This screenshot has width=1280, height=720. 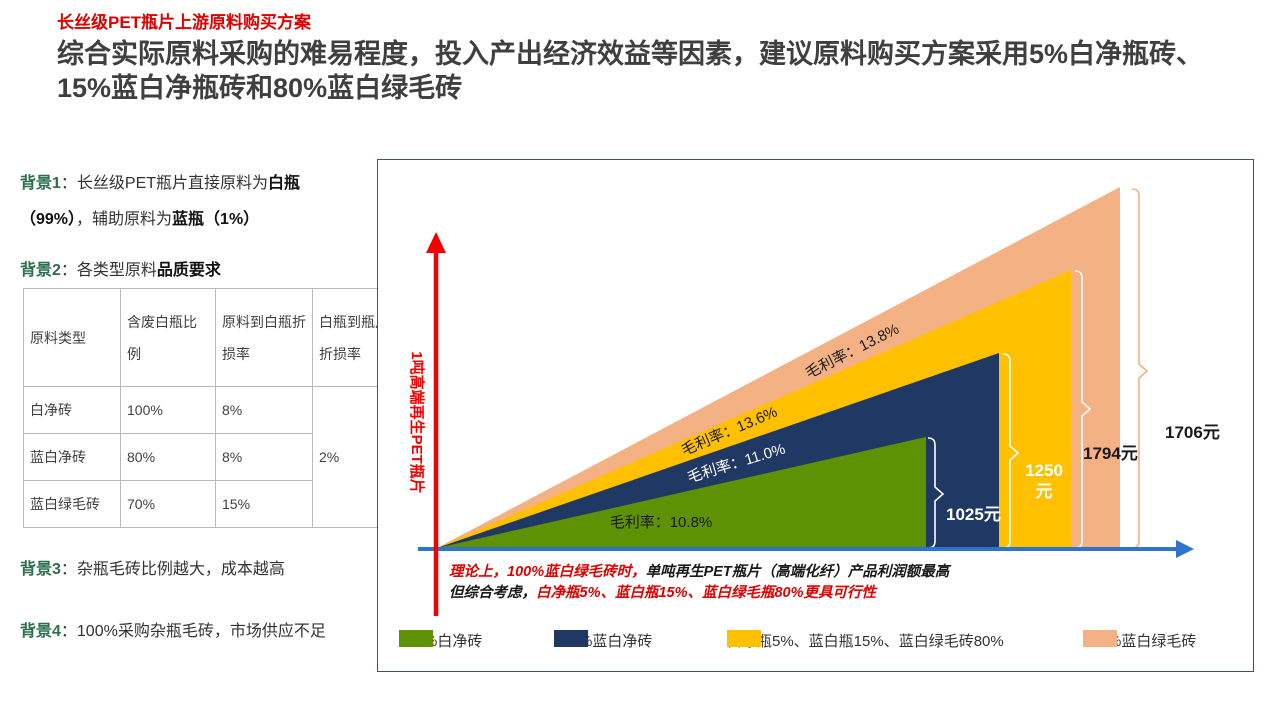 What do you see at coordinates (1192, 432) in the screenshot?
I see `value-label-1706: 1706元` at bounding box center [1192, 432].